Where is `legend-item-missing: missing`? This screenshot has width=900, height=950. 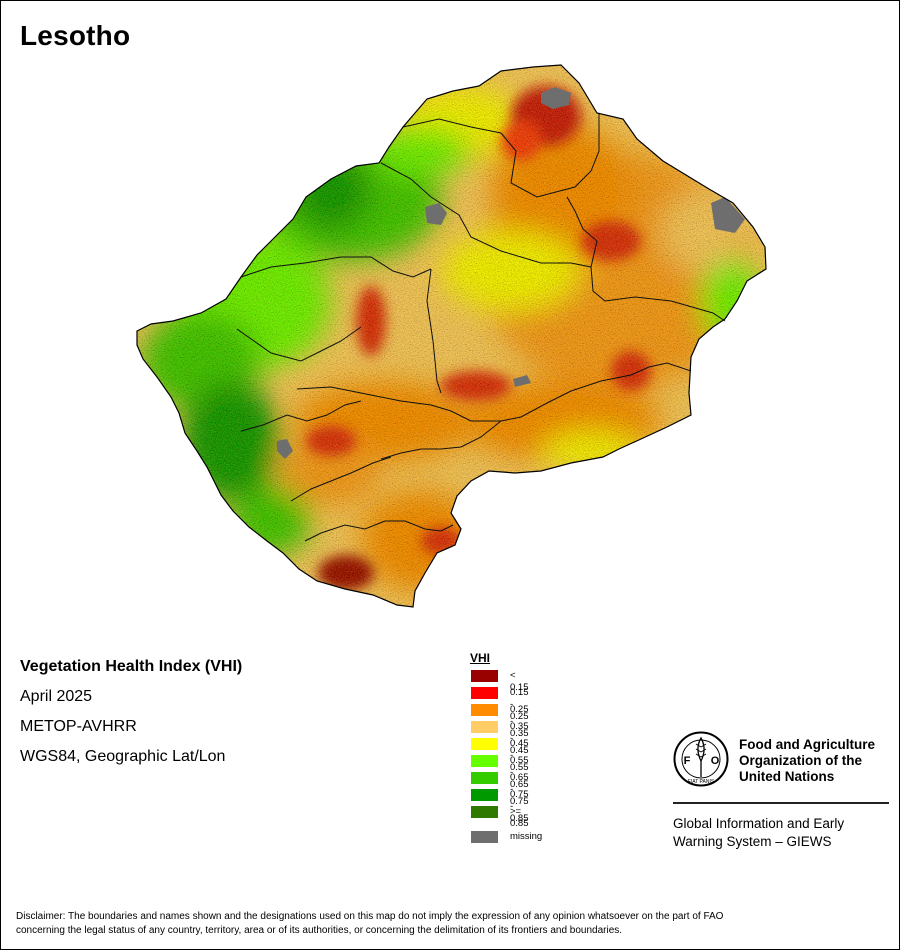 legend-item-missing: missing is located at coordinates (506, 837).